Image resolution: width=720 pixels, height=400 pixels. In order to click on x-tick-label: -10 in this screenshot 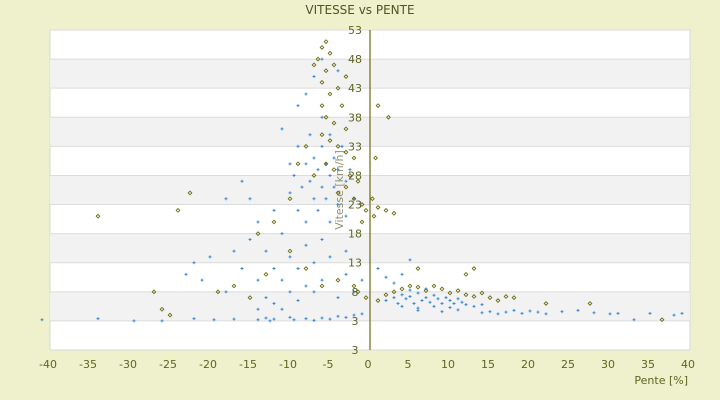, I will do `click(288, 364)`.